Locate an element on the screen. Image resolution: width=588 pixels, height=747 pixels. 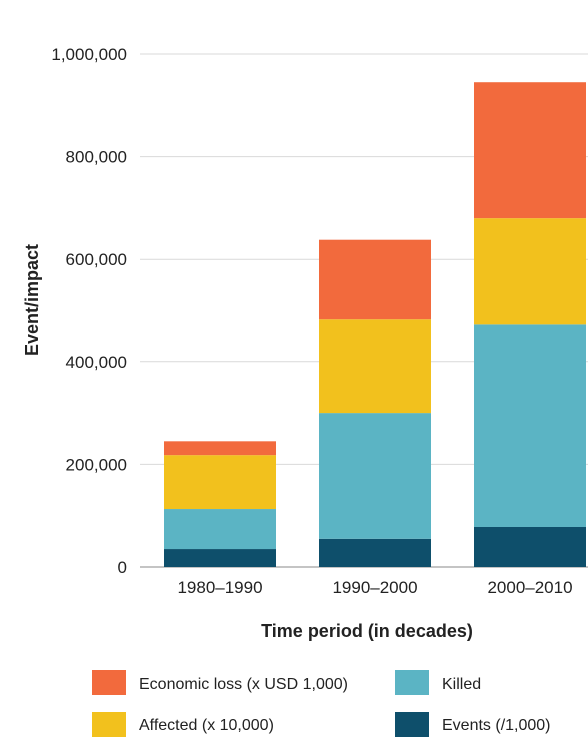
x-tick-label: 1990–2000 is located at coordinates (374, 587).